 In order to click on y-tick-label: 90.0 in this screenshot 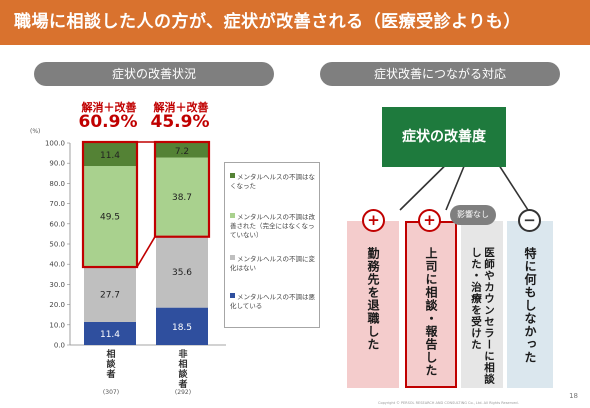, I will do `click(57, 164)`.